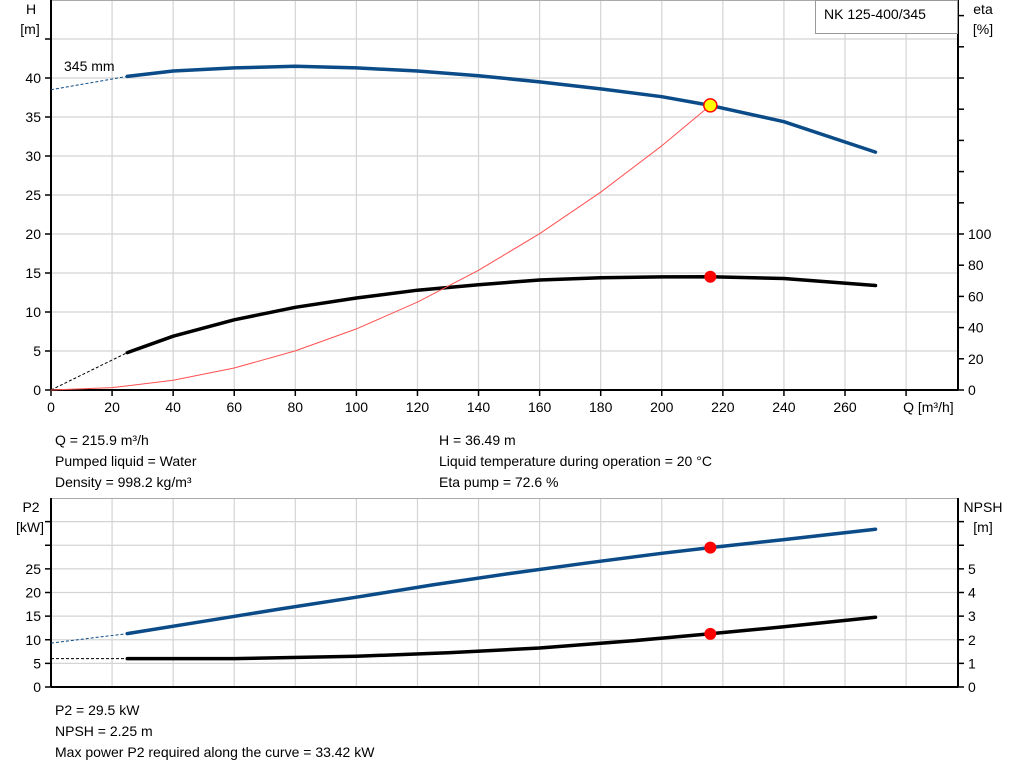 The width and height of the screenshot is (1024, 781). I want to click on y2-axis-unit: [%], so click(983, 29).